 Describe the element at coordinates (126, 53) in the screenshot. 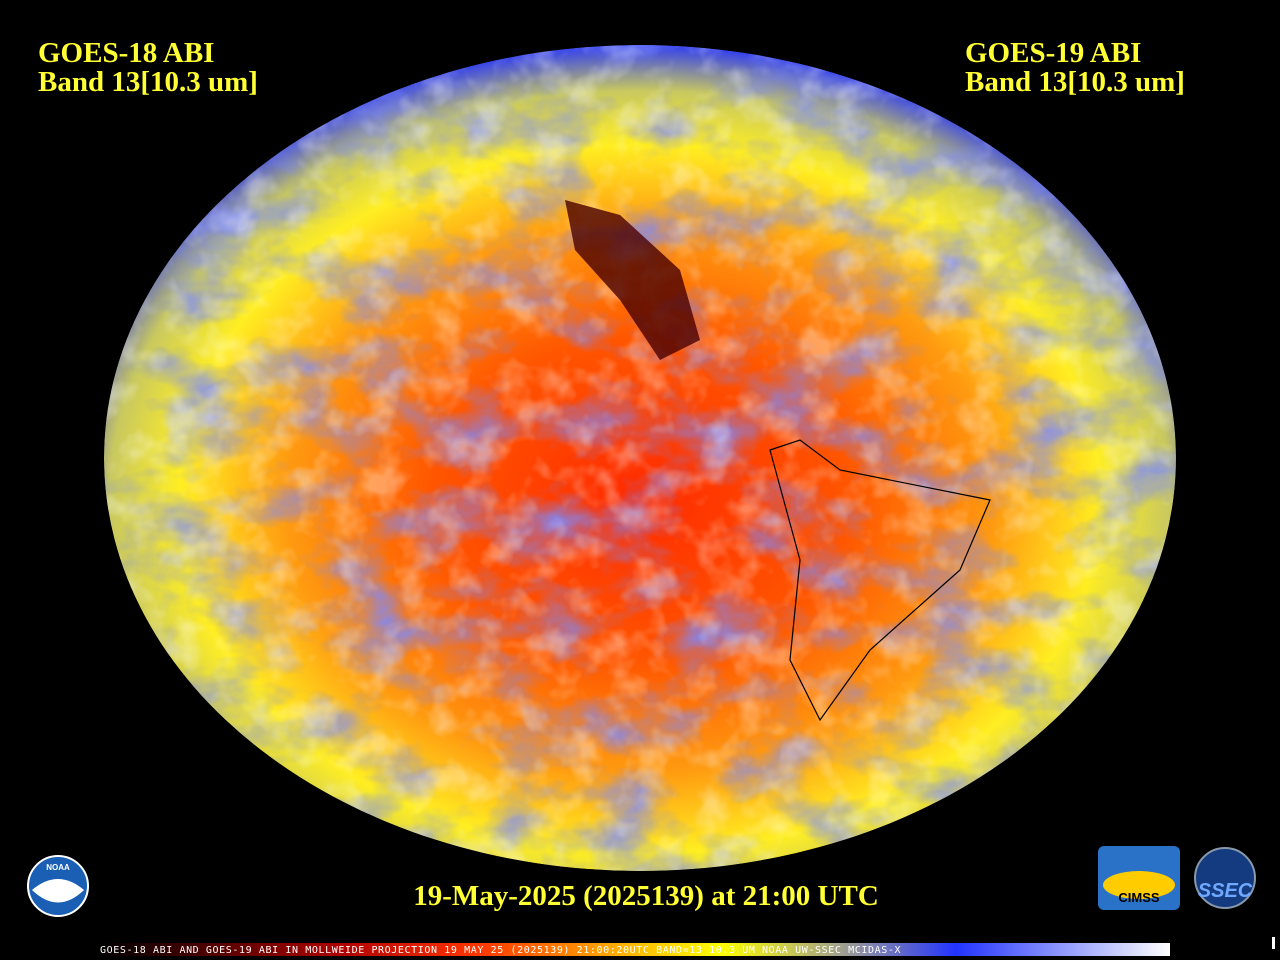

I see `left-label-line1: GOES-18 ABI` at that location.